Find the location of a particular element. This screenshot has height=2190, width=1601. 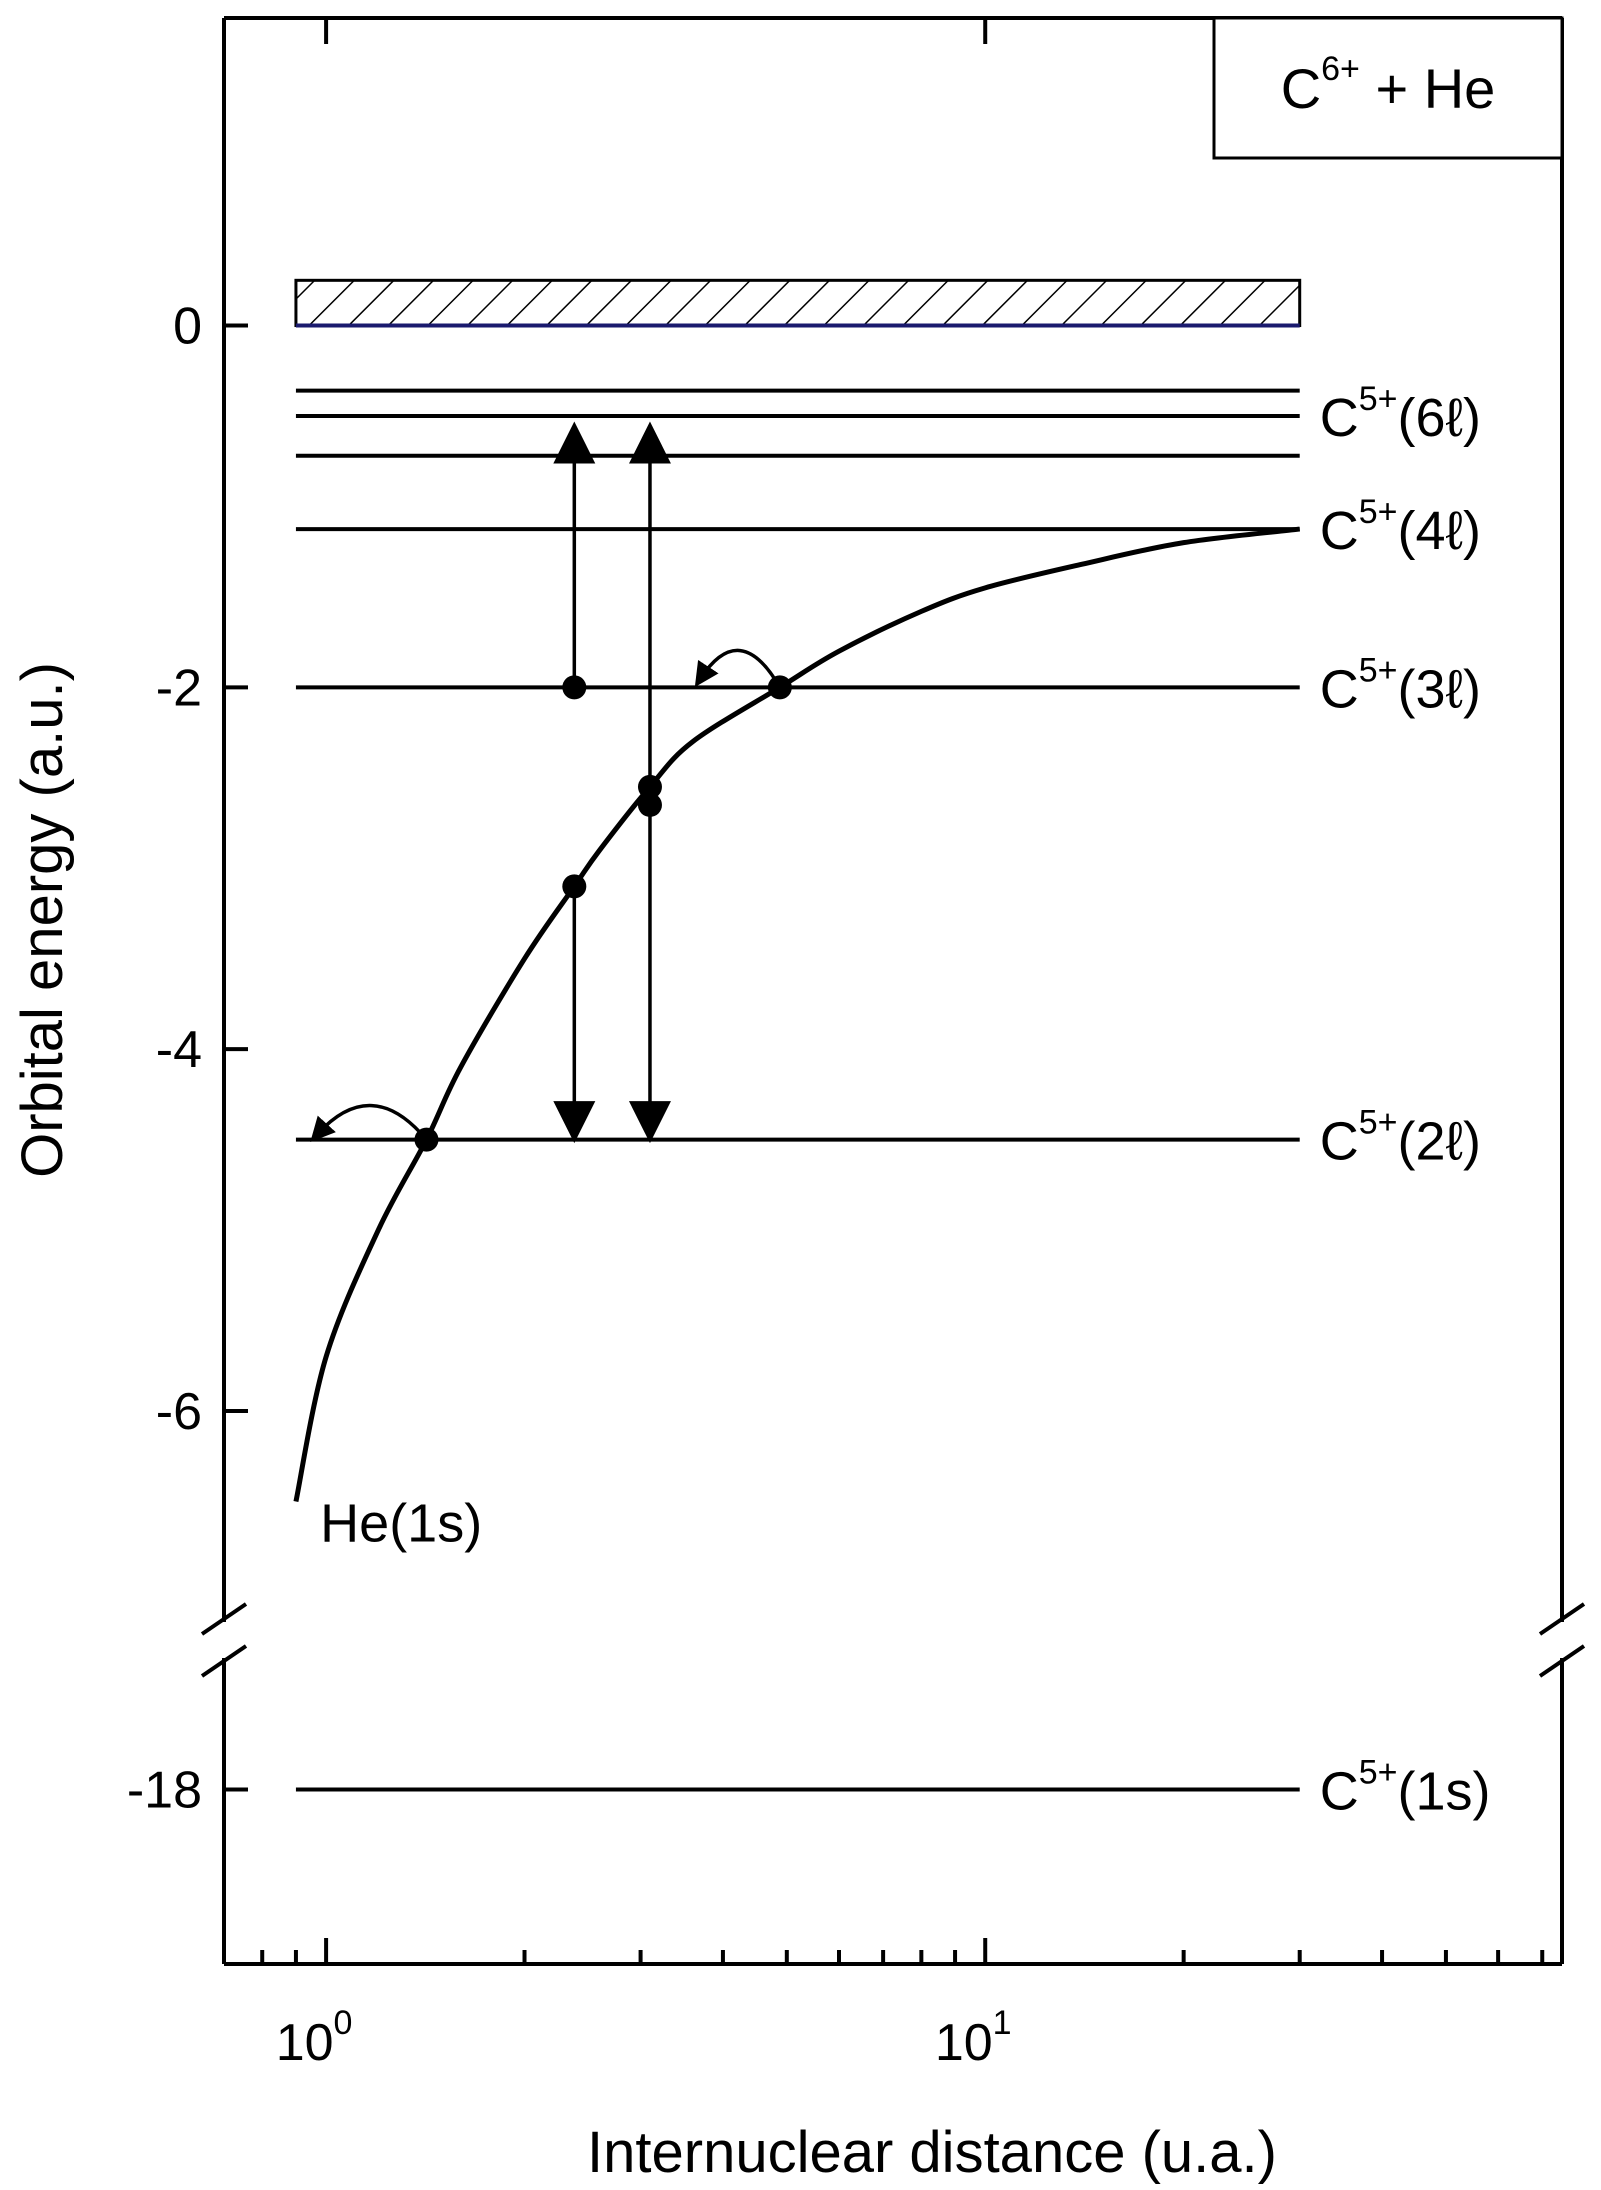

legend-box: C6+ + He is located at coordinates (1388, 88).